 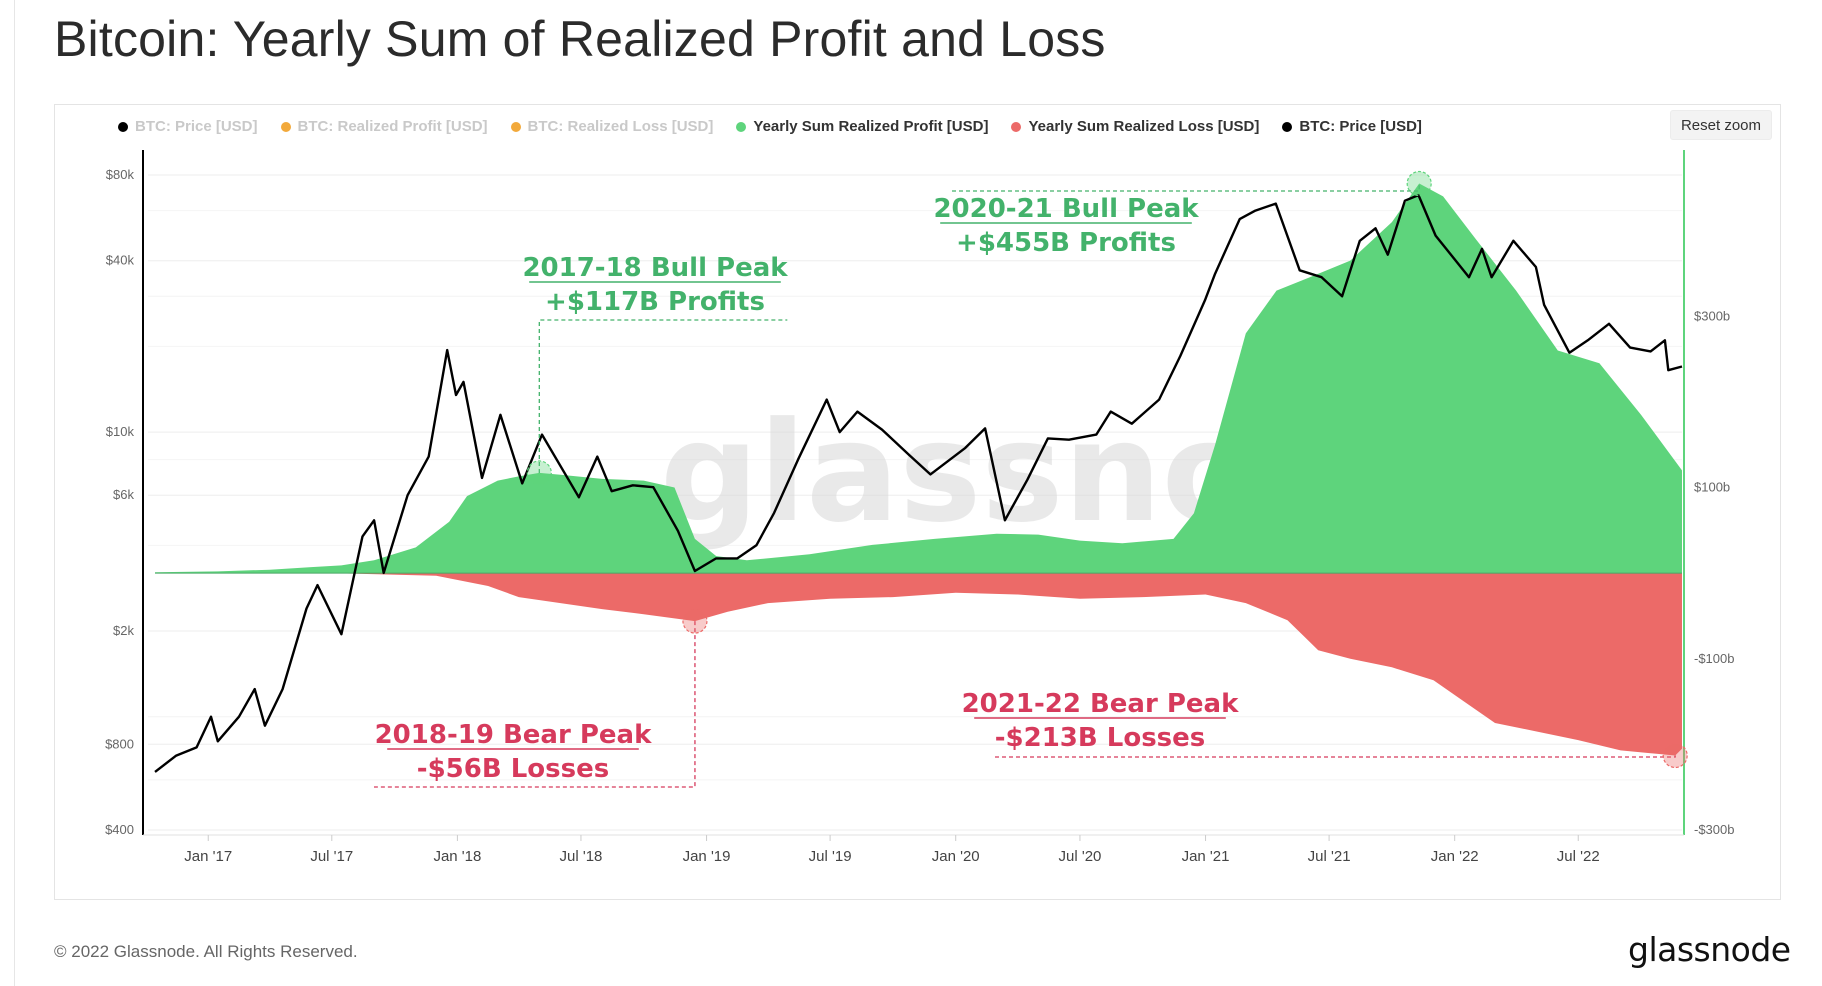 I want to click on glassnode-logo: glassnode, so click(x=1709, y=949).